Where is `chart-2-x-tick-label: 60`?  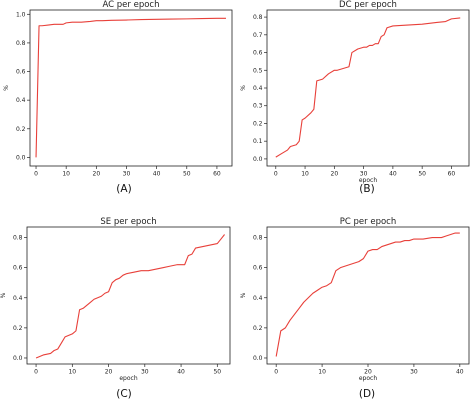
chart-2-x-tick-label: 60 is located at coordinates (452, 174).